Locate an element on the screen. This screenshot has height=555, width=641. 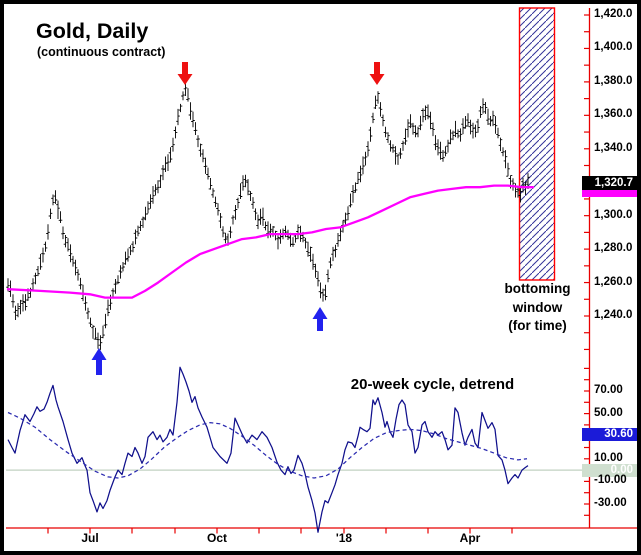
cycle-dashed-line is located at coordinates (267, 445).